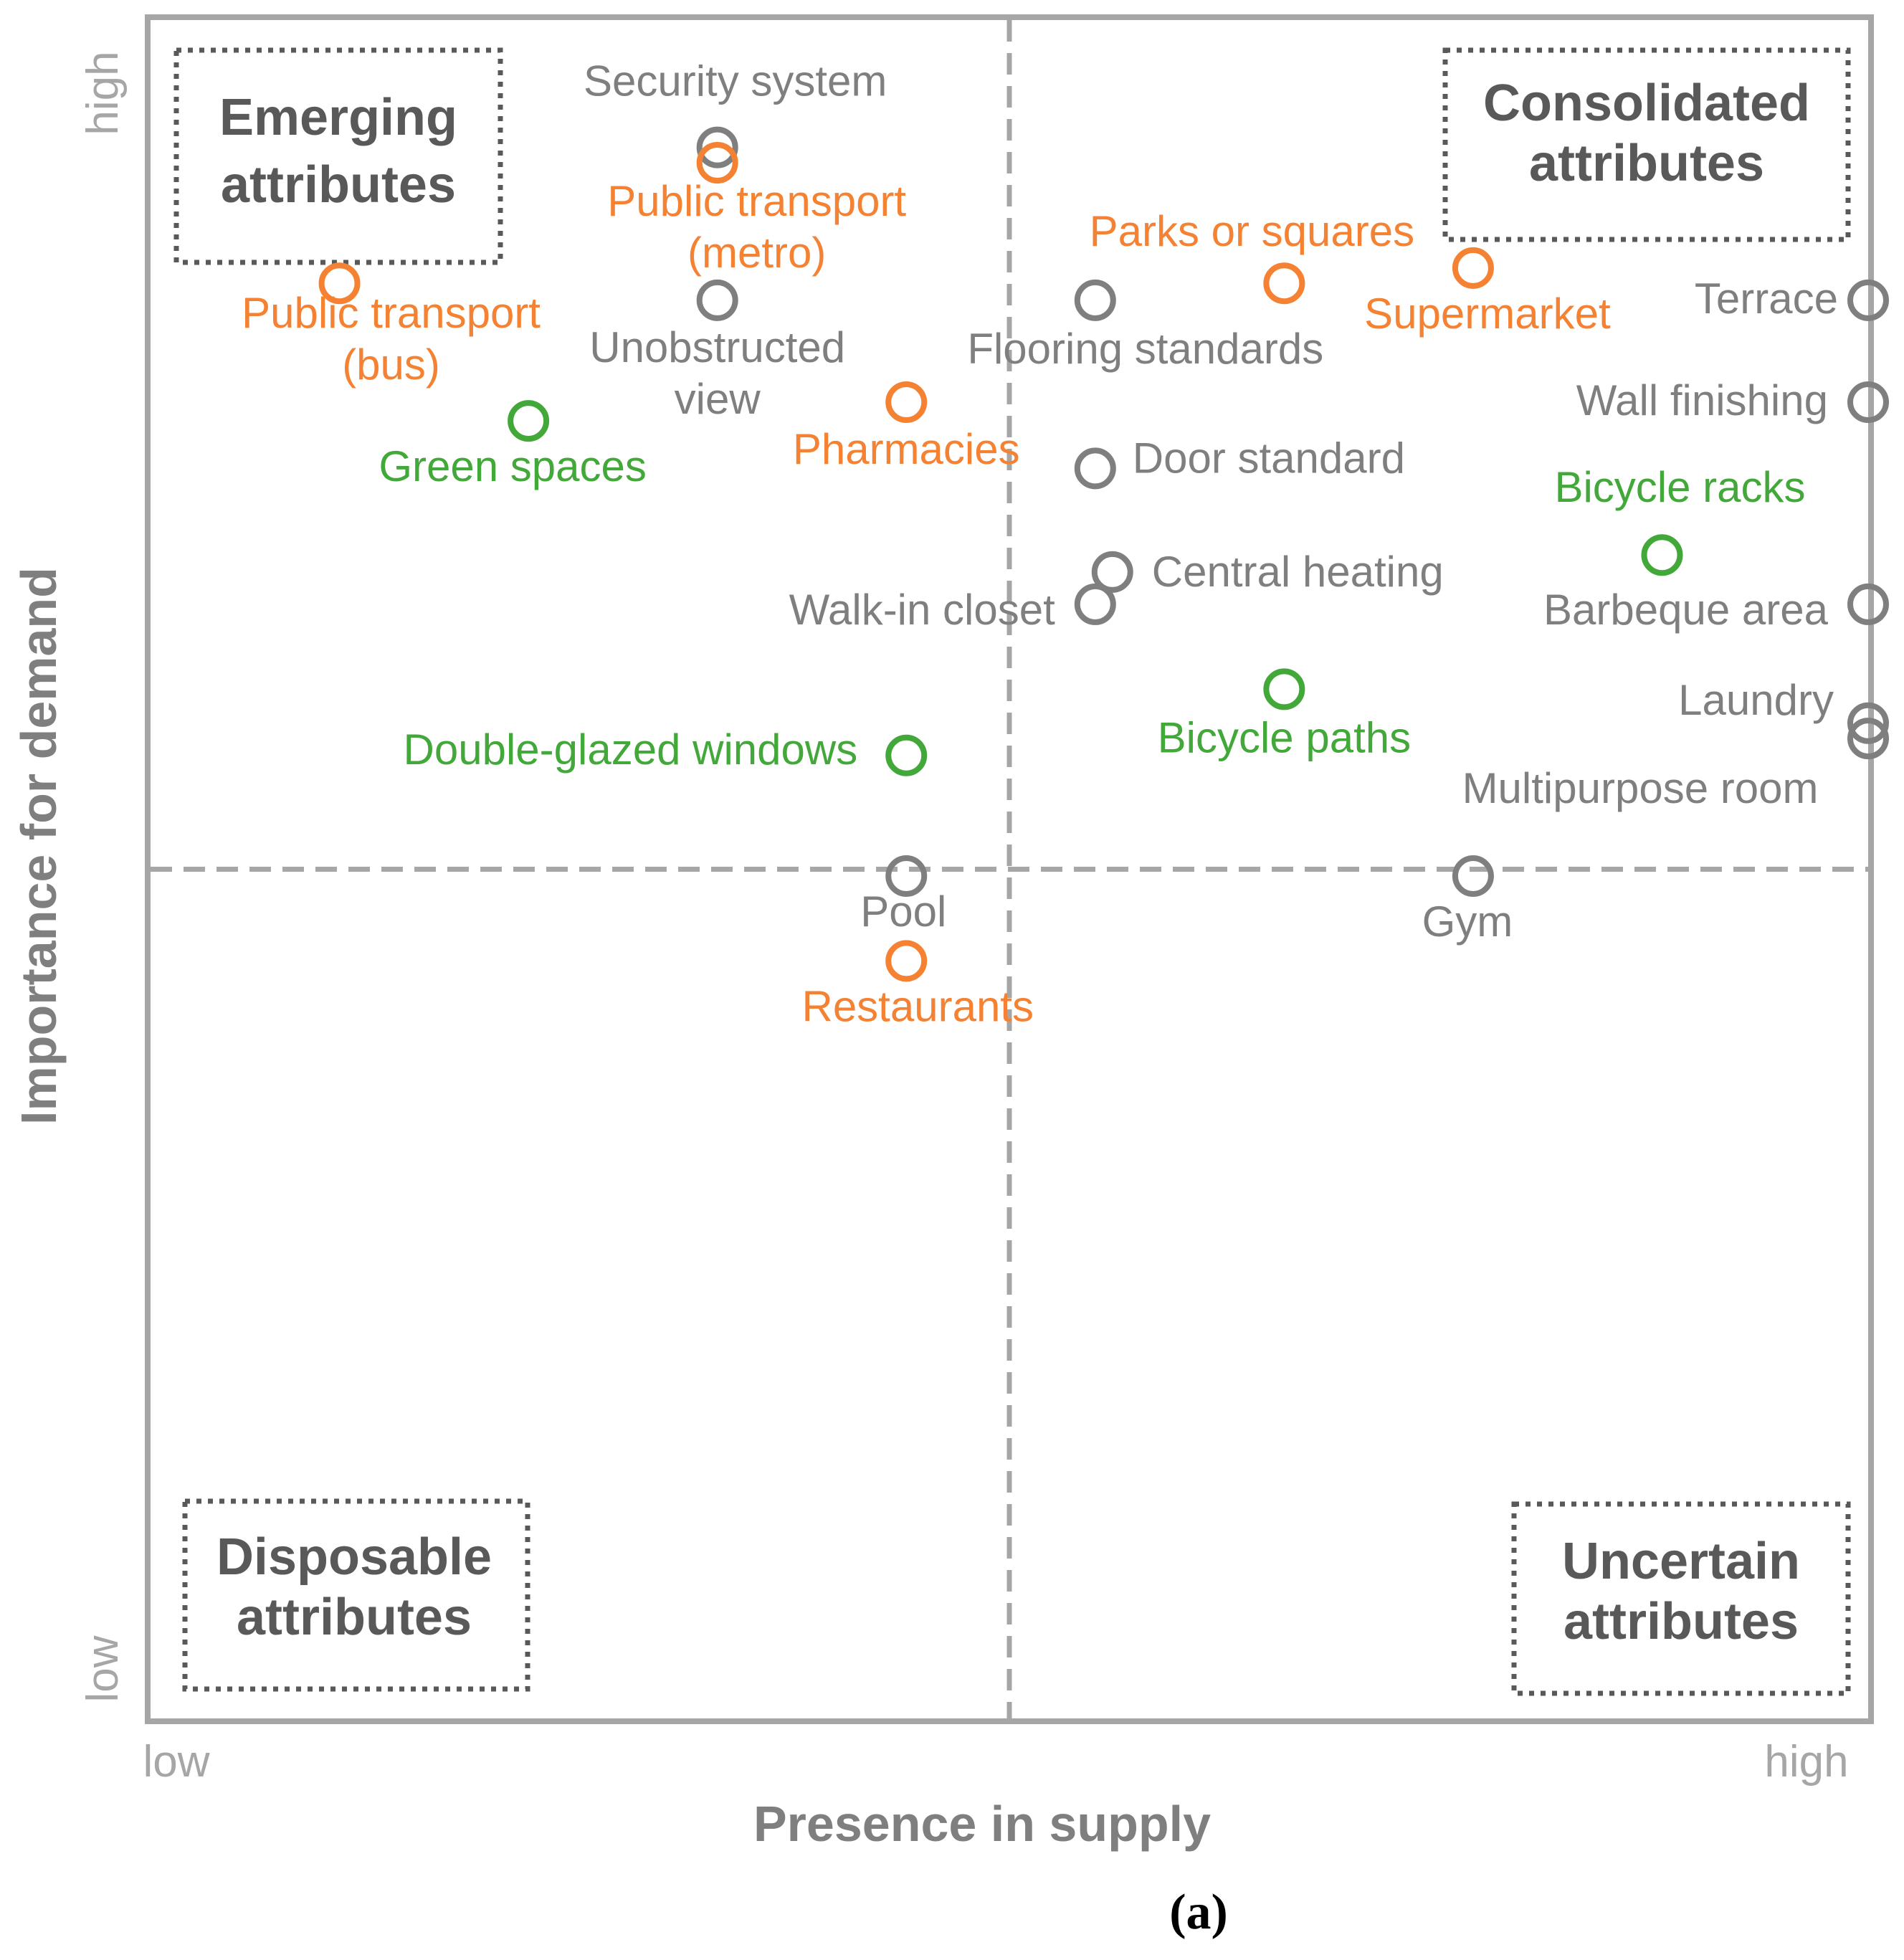  I want to click on point-label: Terrace, so click(1766, 299).